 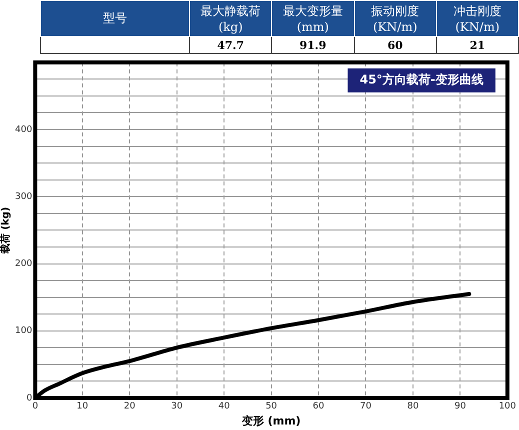 What do you see at coordinates (477, 18) in the screenshot?
I see `text: 冲击刚度(KN/m)` at bounding box center [477, 18].